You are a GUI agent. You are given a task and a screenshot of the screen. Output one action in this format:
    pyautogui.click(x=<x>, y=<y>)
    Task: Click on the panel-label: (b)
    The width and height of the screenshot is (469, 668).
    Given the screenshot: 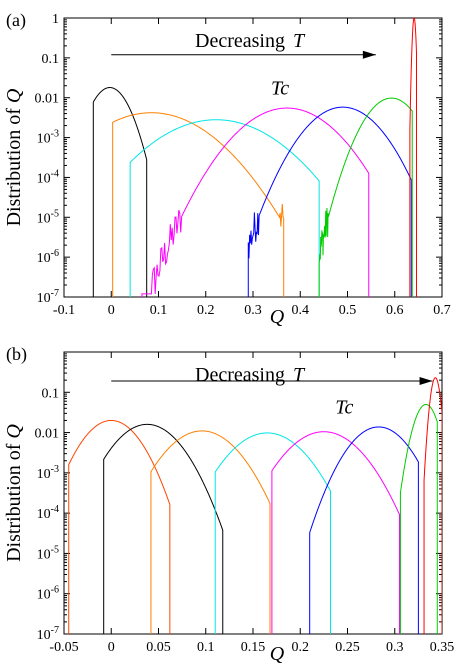 What is the action you would take?
    pyautogui.click(x=16, y=354)
    